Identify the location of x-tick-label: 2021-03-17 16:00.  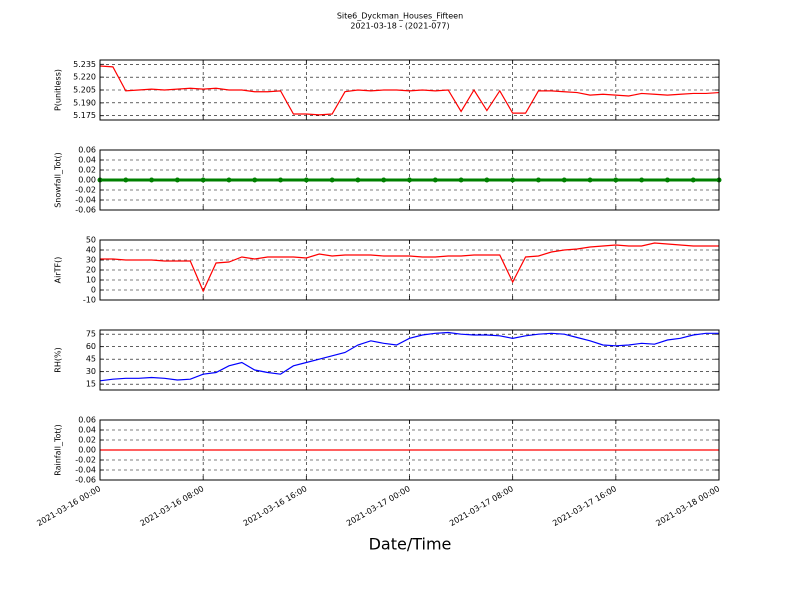
(584, 506).